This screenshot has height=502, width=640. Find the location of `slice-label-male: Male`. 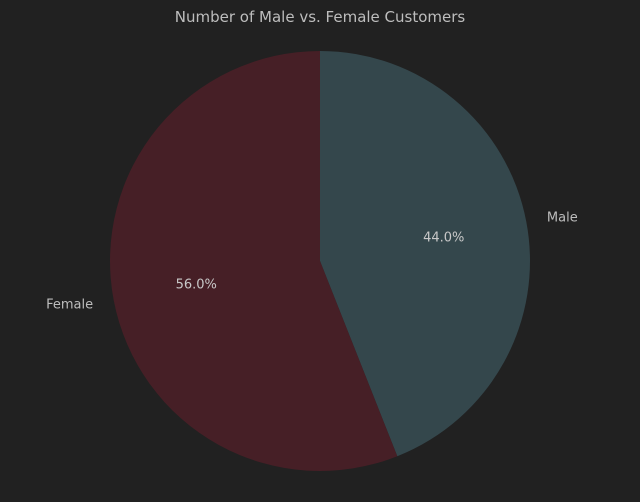

slice-label-male: Male is located at coordinates (562, 218).